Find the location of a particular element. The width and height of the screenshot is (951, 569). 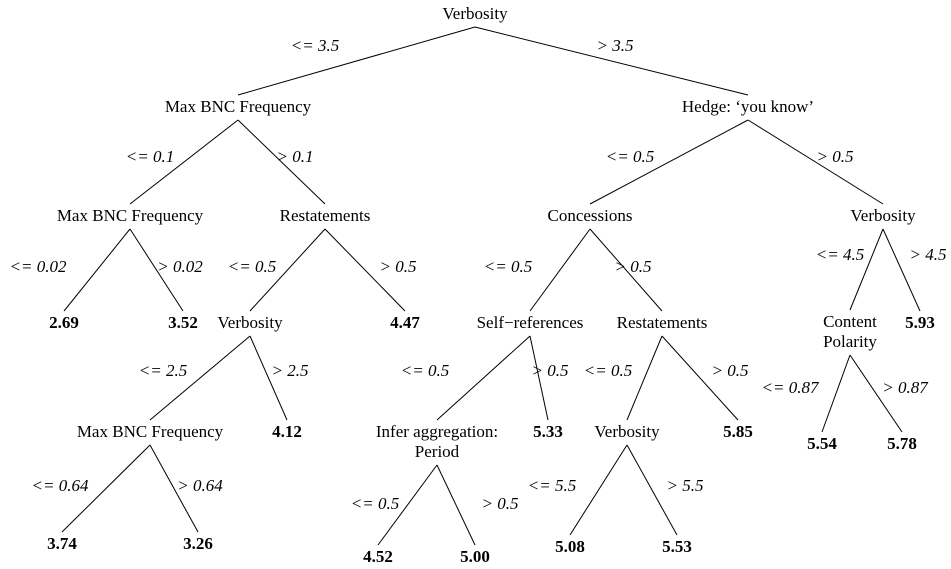

leaf-value: 5.53 is located at coordinates (677, 546).